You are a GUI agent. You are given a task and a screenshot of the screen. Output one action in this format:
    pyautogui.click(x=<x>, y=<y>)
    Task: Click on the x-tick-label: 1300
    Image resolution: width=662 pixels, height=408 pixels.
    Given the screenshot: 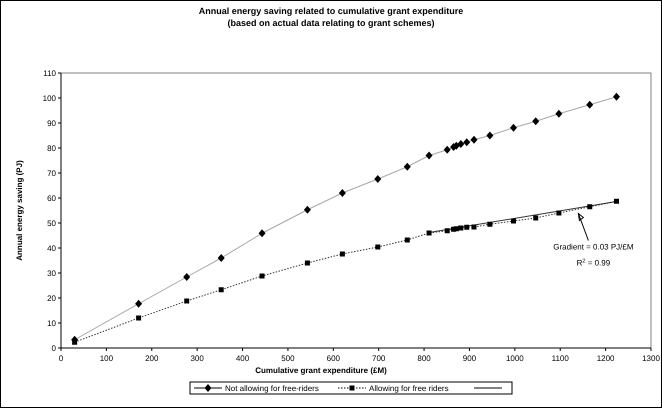 What is the action you would take?
    pyautogui.click(x=651, y=358)
    